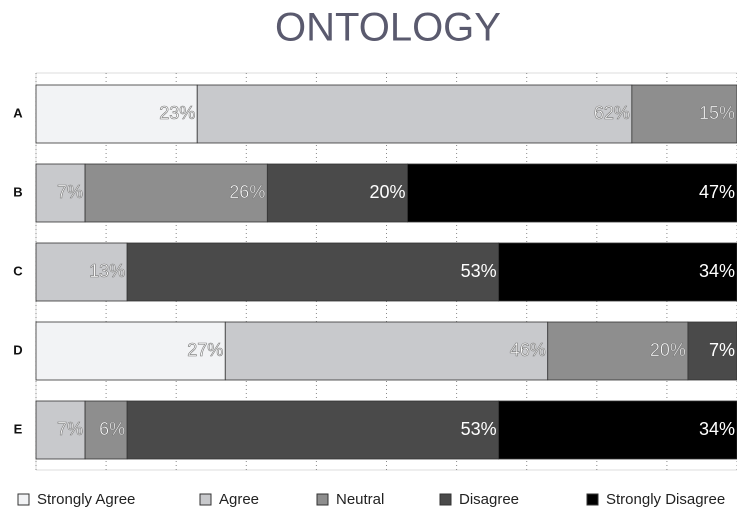 This screenshot has height=512, width=737. What do you see at coordinates (205, 350) in the screenshot?
I see `value-label: 27%` at bounding box center [205, 350].